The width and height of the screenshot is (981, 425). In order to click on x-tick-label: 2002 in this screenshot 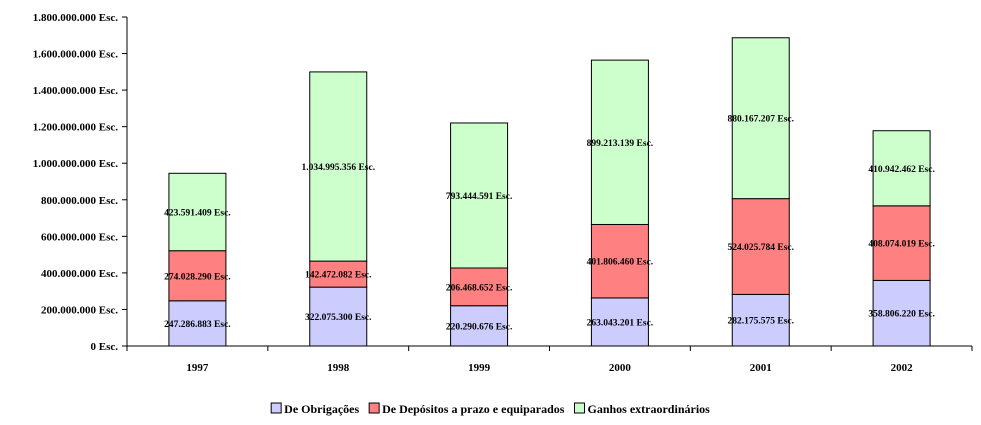, I will do `click(902, 368)`.